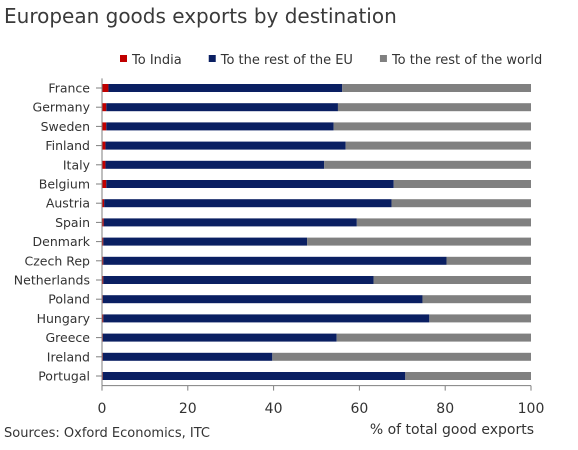  I want to click on category-label-hungary: Hungary, so click(64, 318).